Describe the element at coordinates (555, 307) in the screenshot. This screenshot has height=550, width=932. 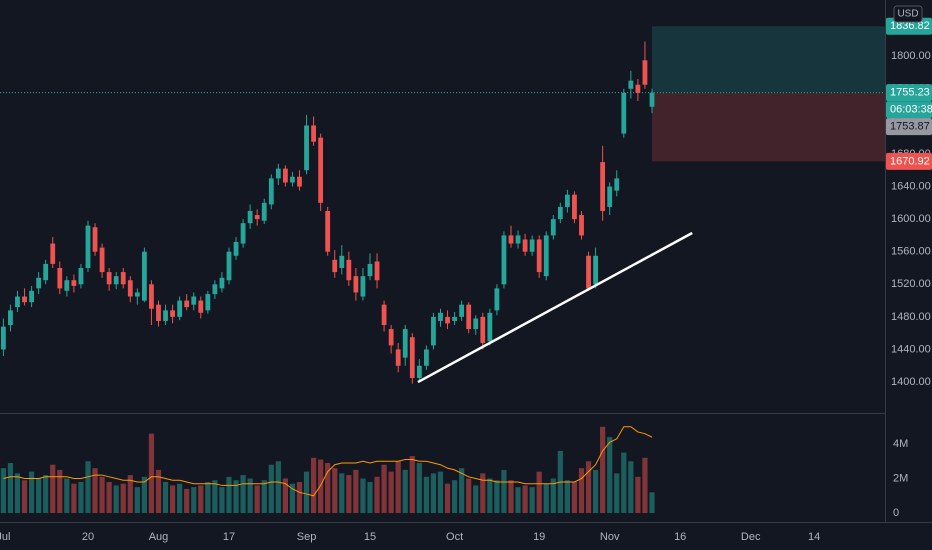
I see `trendline` at that location.